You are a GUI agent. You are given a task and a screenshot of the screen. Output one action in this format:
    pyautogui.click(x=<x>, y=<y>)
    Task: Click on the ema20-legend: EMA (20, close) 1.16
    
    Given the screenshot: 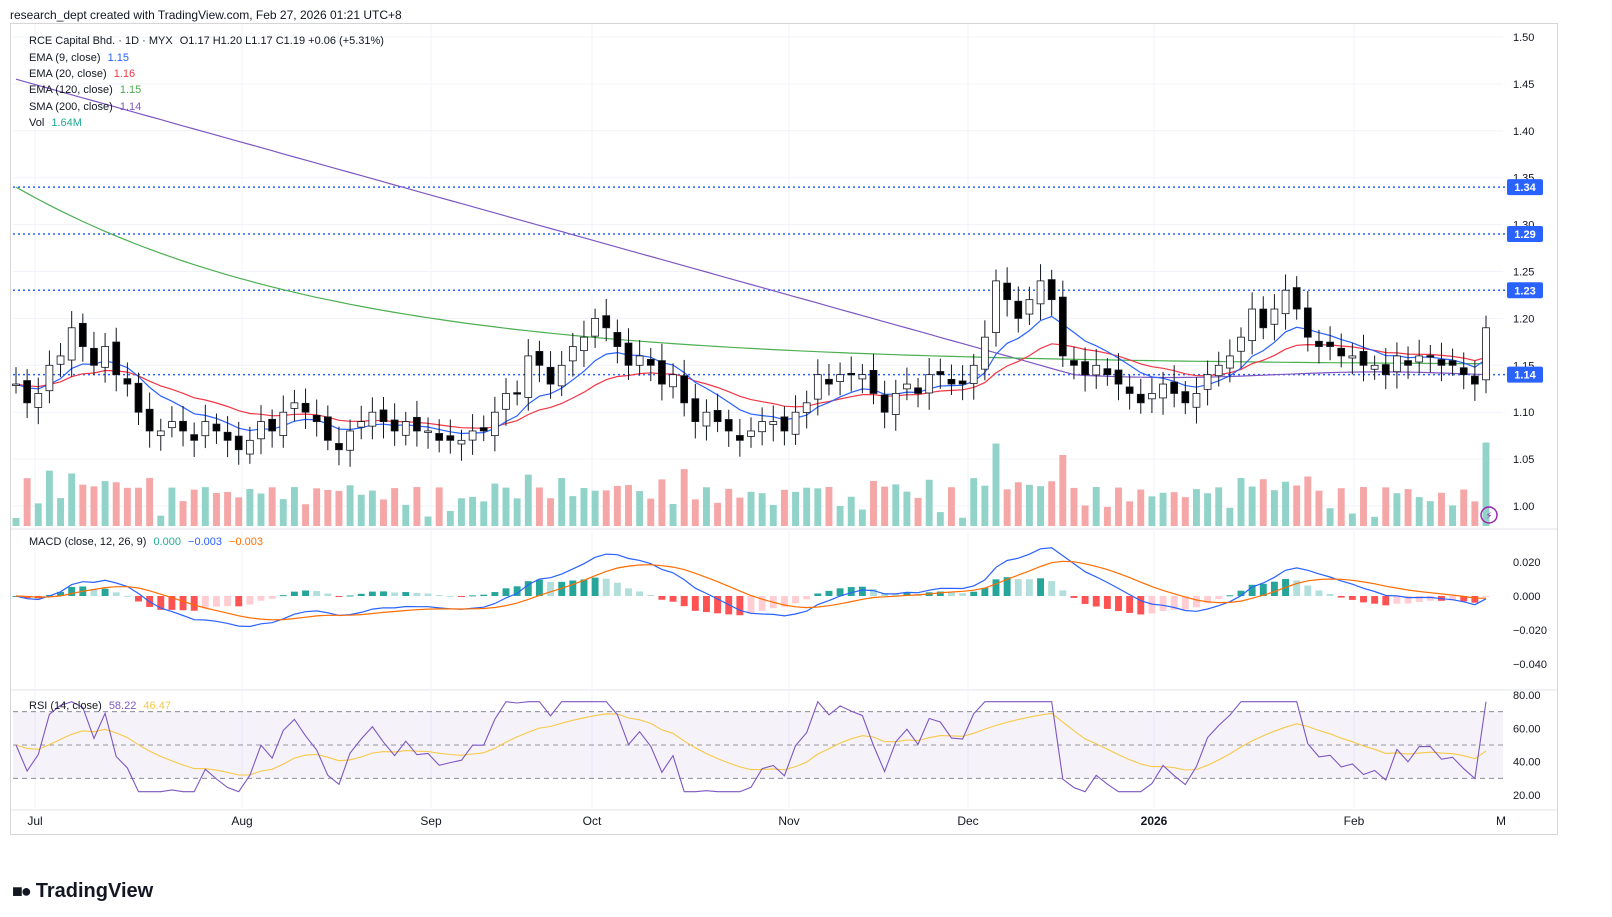 What is the action you would take?
    pyautogui.click(x=84, y=74)
    